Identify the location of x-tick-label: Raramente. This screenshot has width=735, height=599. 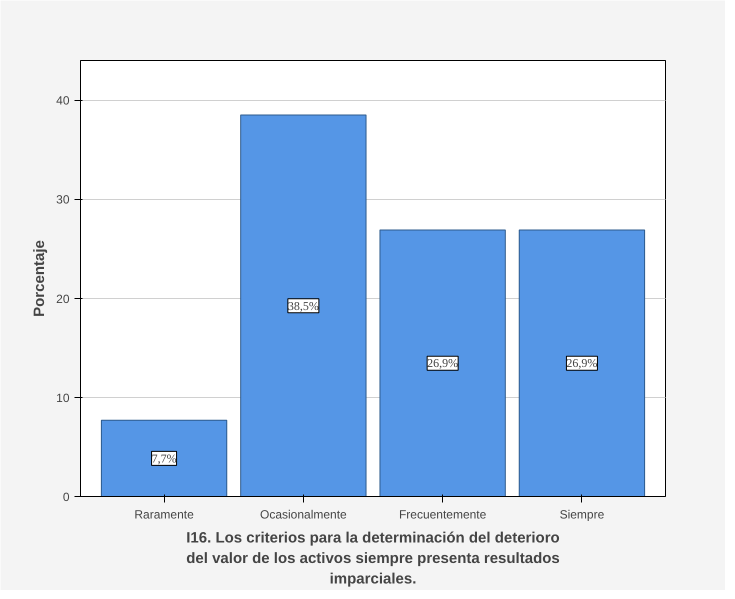
(164, 515).